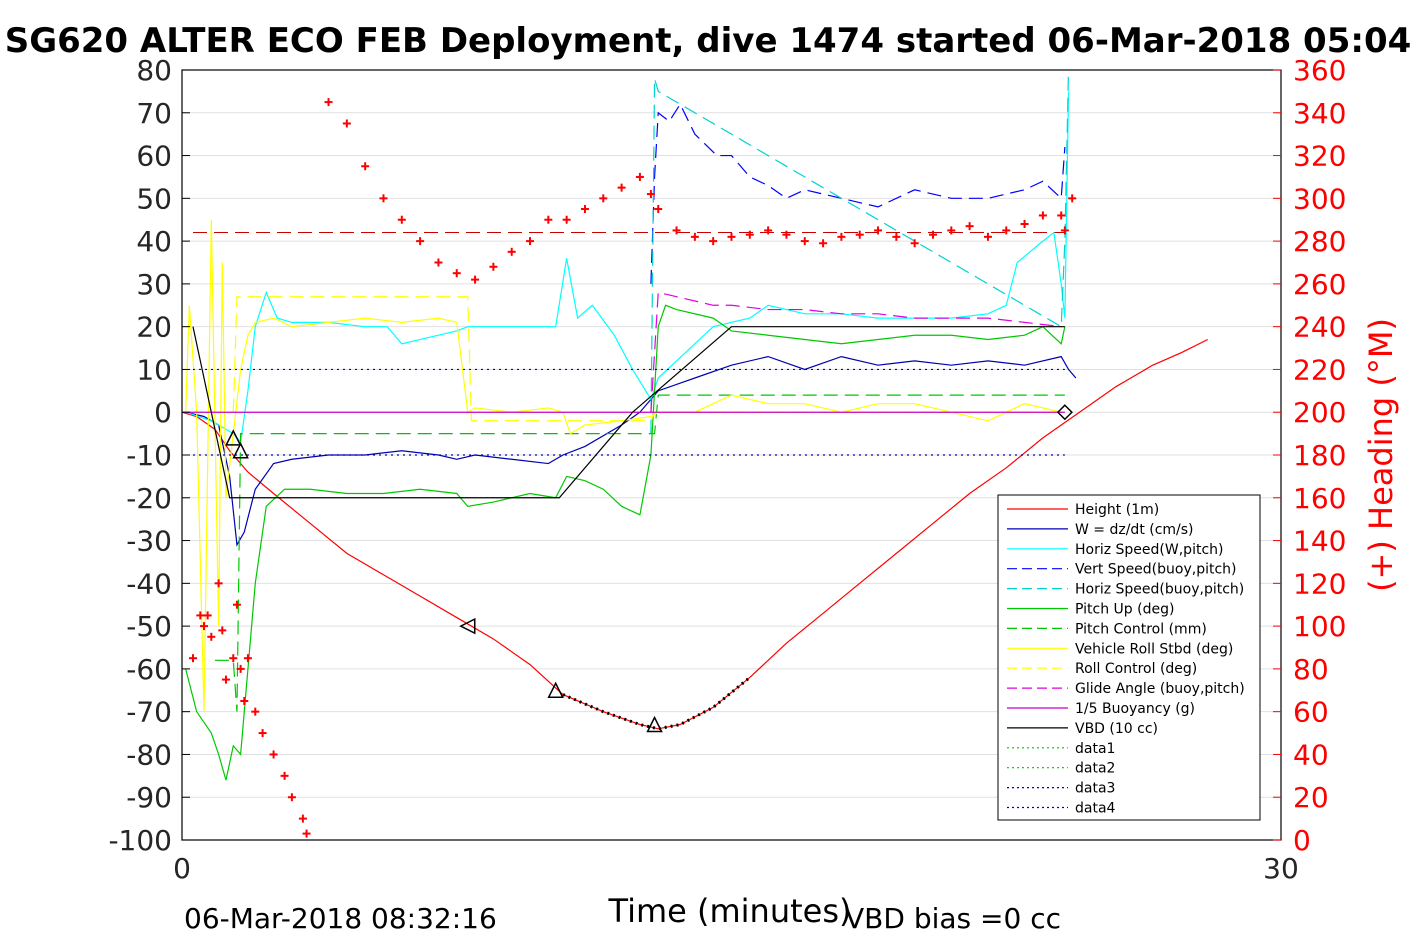  Describe the element at coordinates (1319, 412) in the screenshot. I see `y-right-tick-label: 200` at that location.